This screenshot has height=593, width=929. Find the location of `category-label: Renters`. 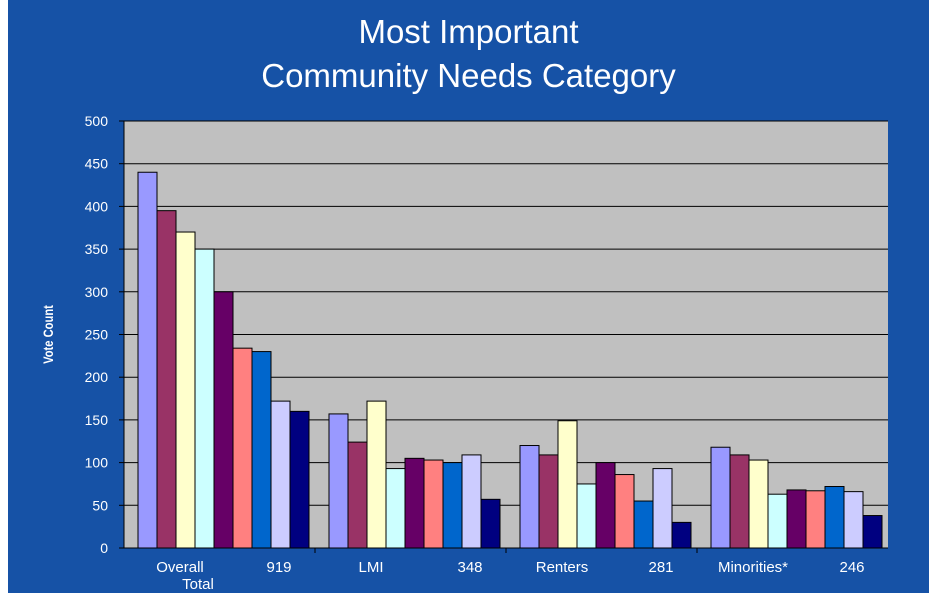

category-label: Renters is located at coordinates (562, 567).